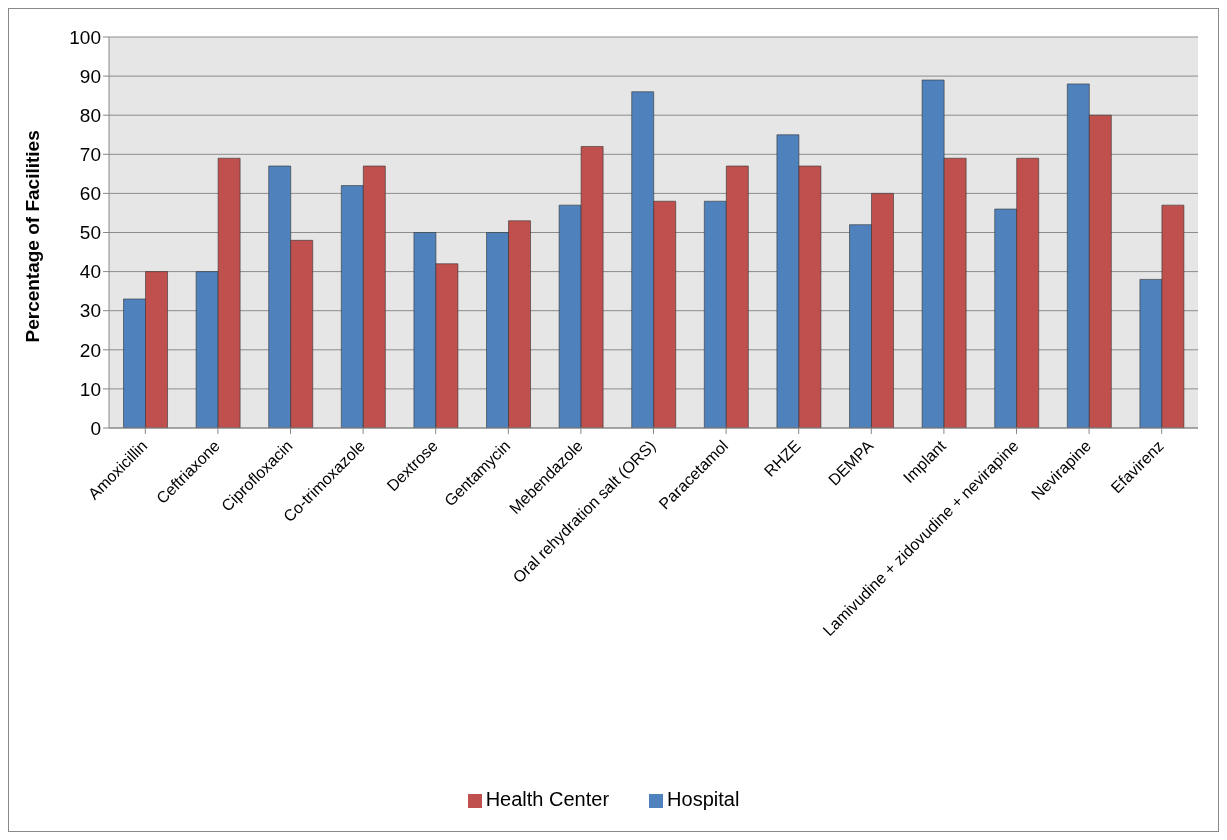  Describe the element at coordinates (90, 272) in the screenshot. I see `y-tick-label: 40` at that location.